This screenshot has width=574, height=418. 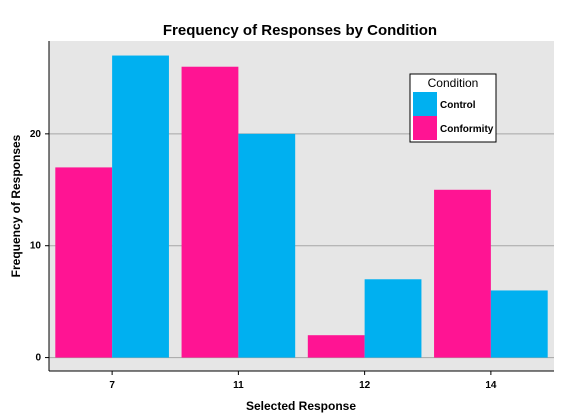 What do you see at coordinates (16, 205) in the screenshot?
I see `y-axis-title: Frequency of Responses` at bounding box center [16, 205].